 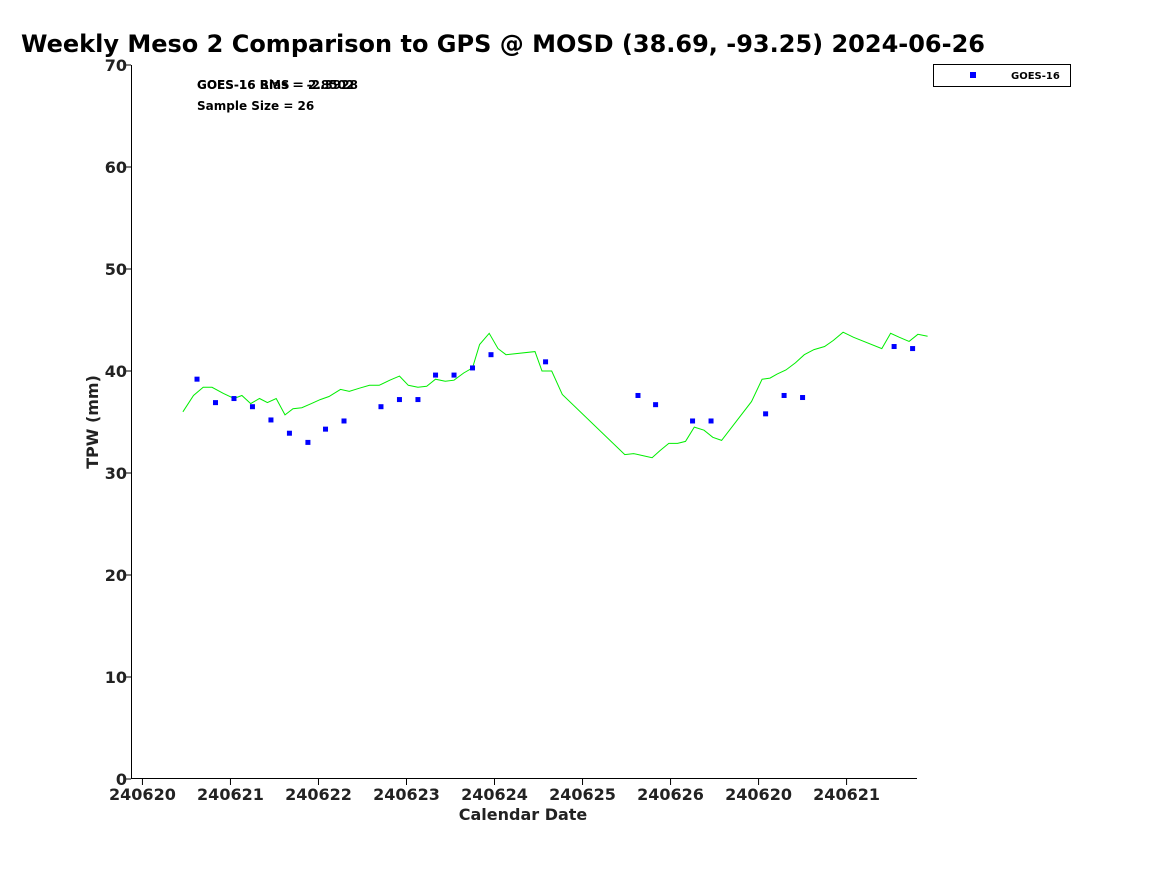 What do you see at coordinates (523, 814) in the screenshot?
I see `x-axis-title: Calendar Date` at bounding box center [523, 814].